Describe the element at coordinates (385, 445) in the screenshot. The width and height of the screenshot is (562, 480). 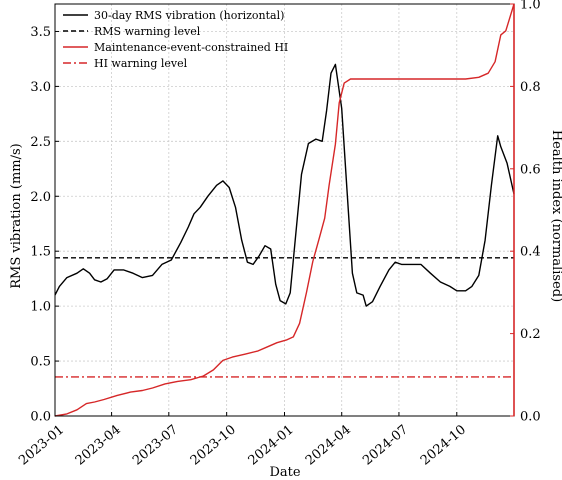
I see `x-tick-label: 2024-07` at that location.